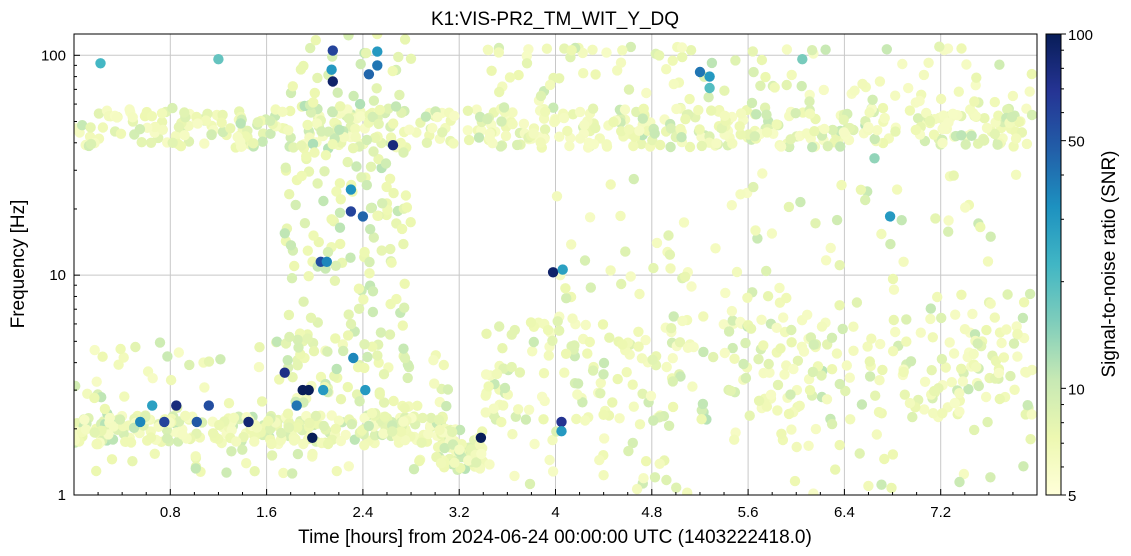  Describe the element at coordinates (1072, 496) in the screenshot. I see `colorbar-tick-label: 5` at that location.